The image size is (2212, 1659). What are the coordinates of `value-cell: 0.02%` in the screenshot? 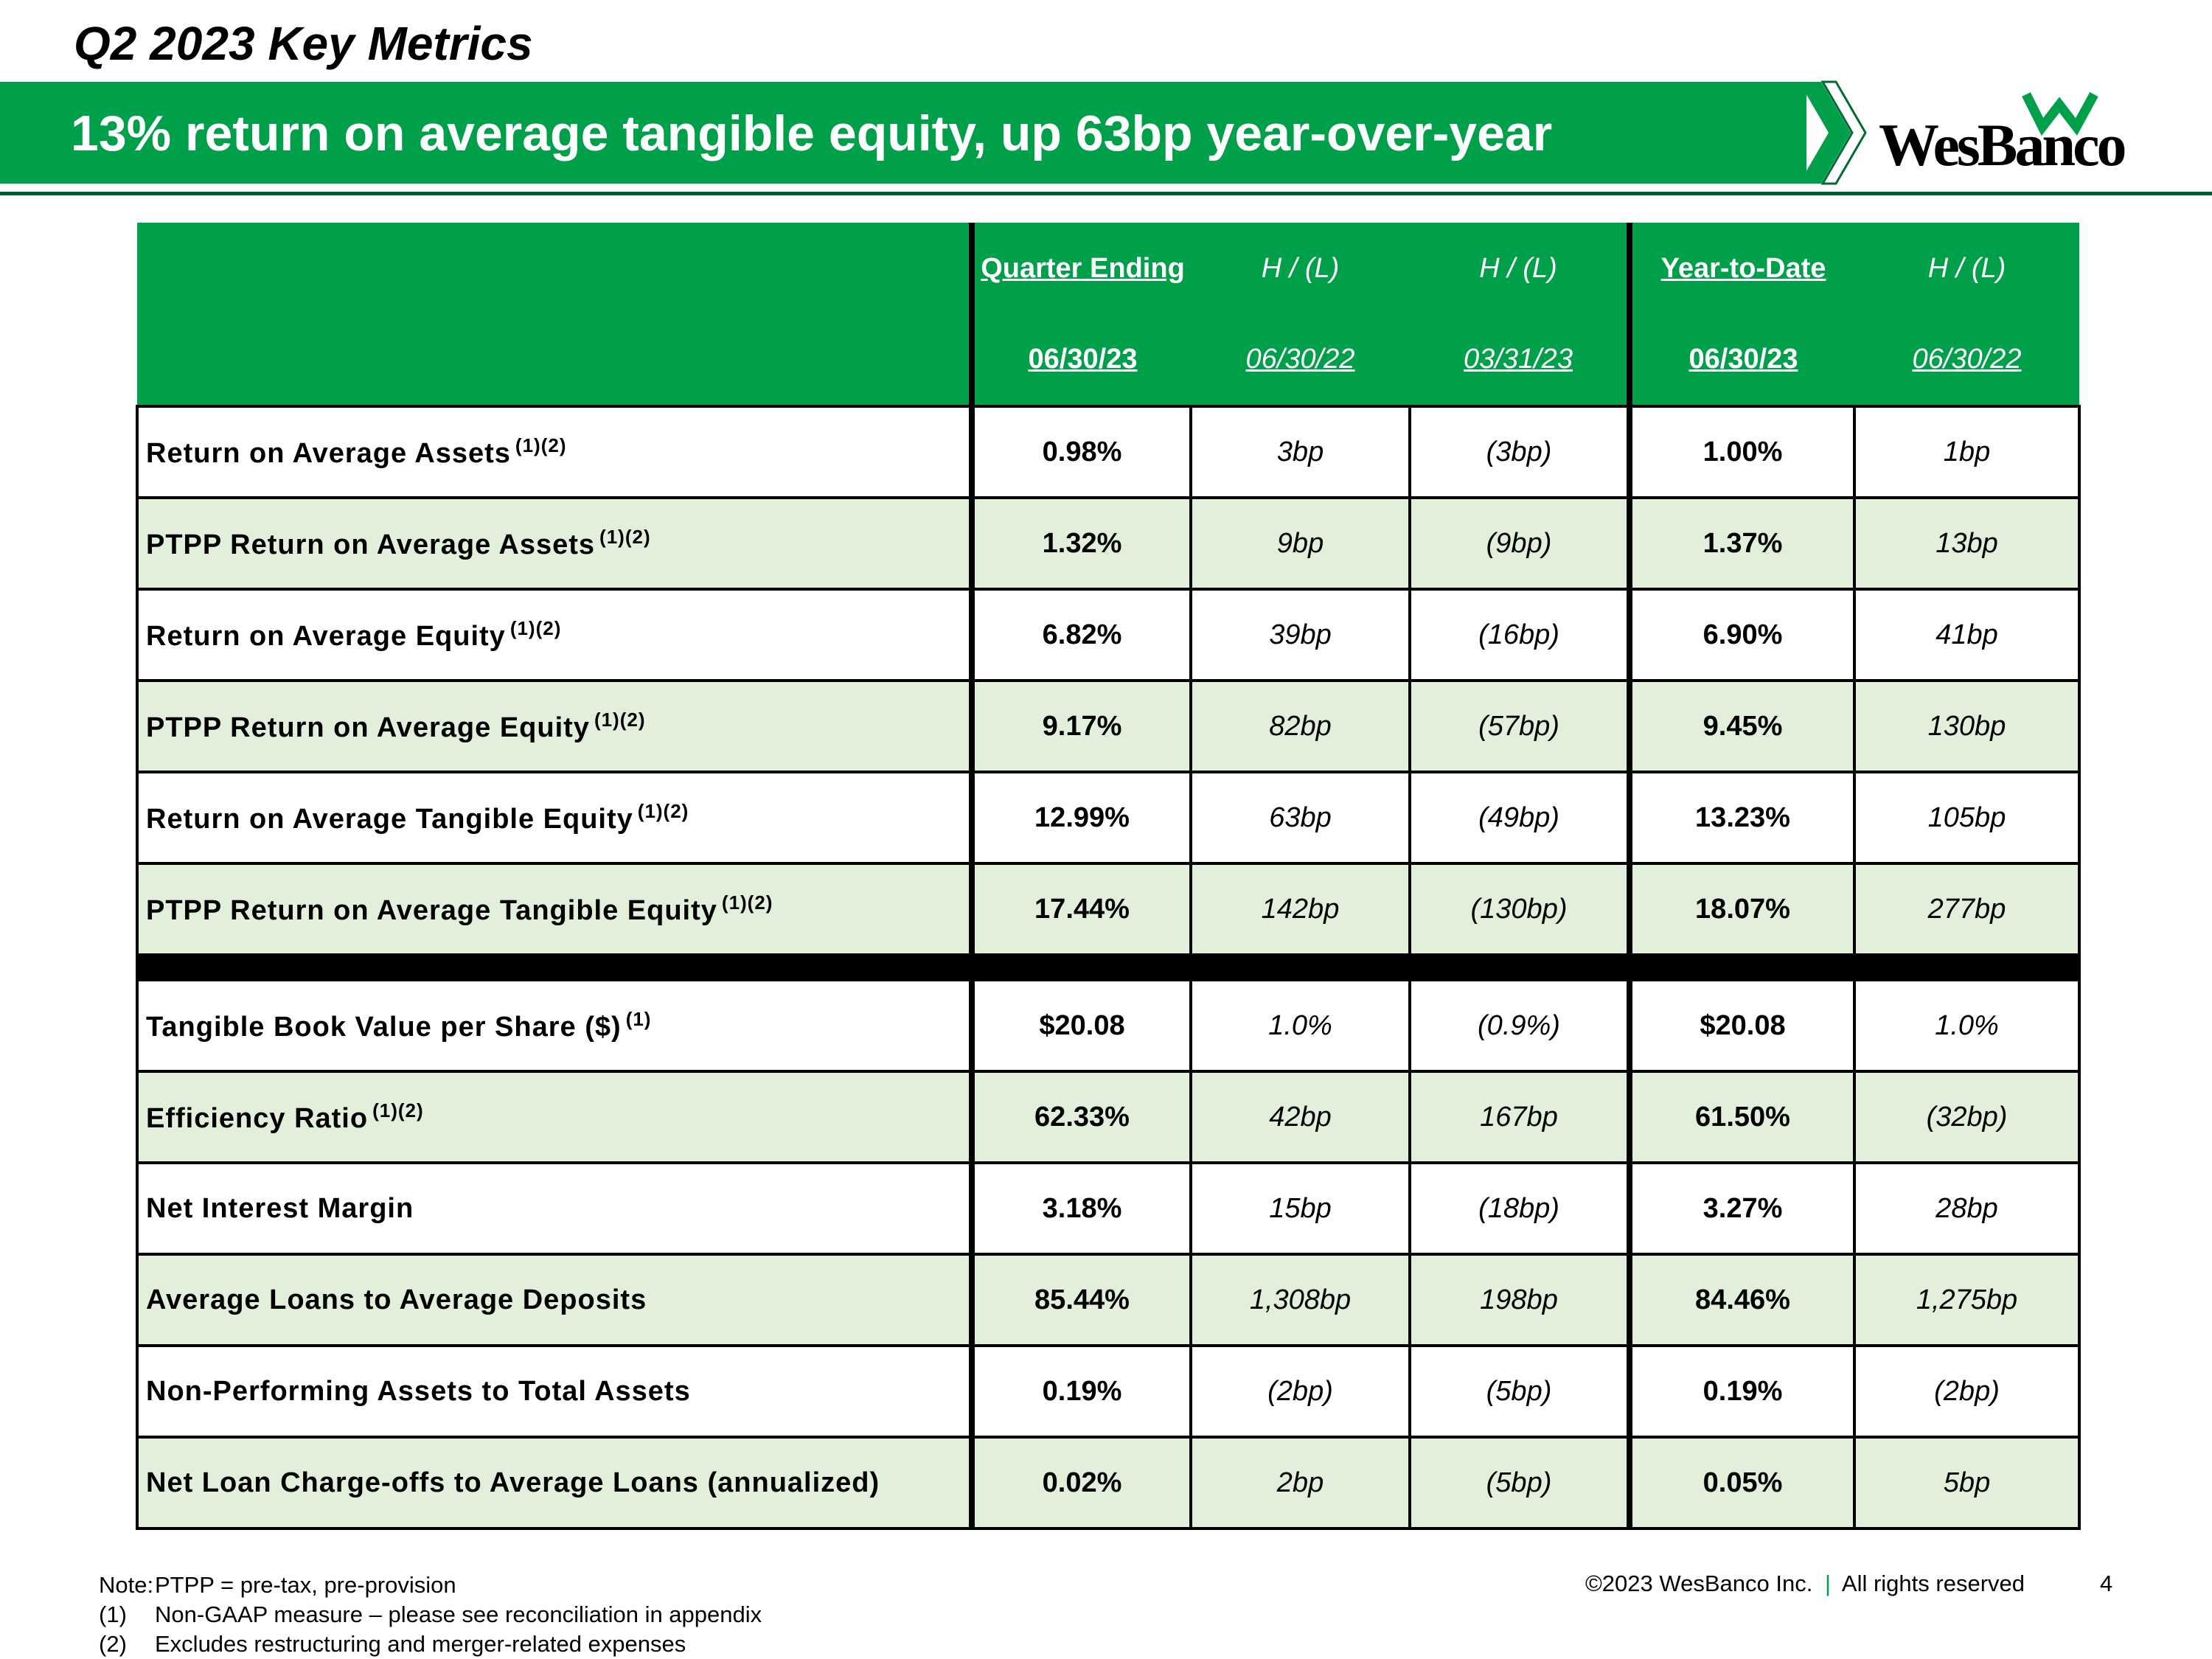 It's located at (1080, 1483).